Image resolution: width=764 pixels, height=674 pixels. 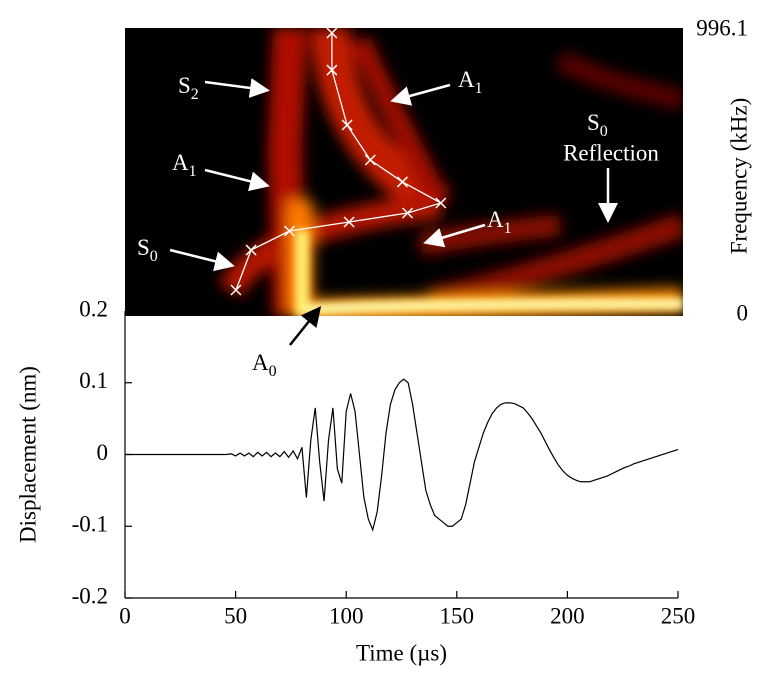 What do you see at coordinates (125, 615) in the screenshot?
I see `x-tick-label: 0` at bounding box center [125, 615].